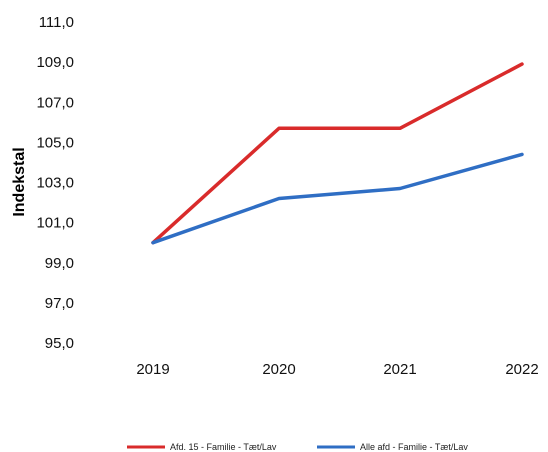 The image size is (548, 452). What do you see at coordinates (521, 369) in the screenshot?
I see `x-tick-label: 2022` at bounding box center [521, 369].